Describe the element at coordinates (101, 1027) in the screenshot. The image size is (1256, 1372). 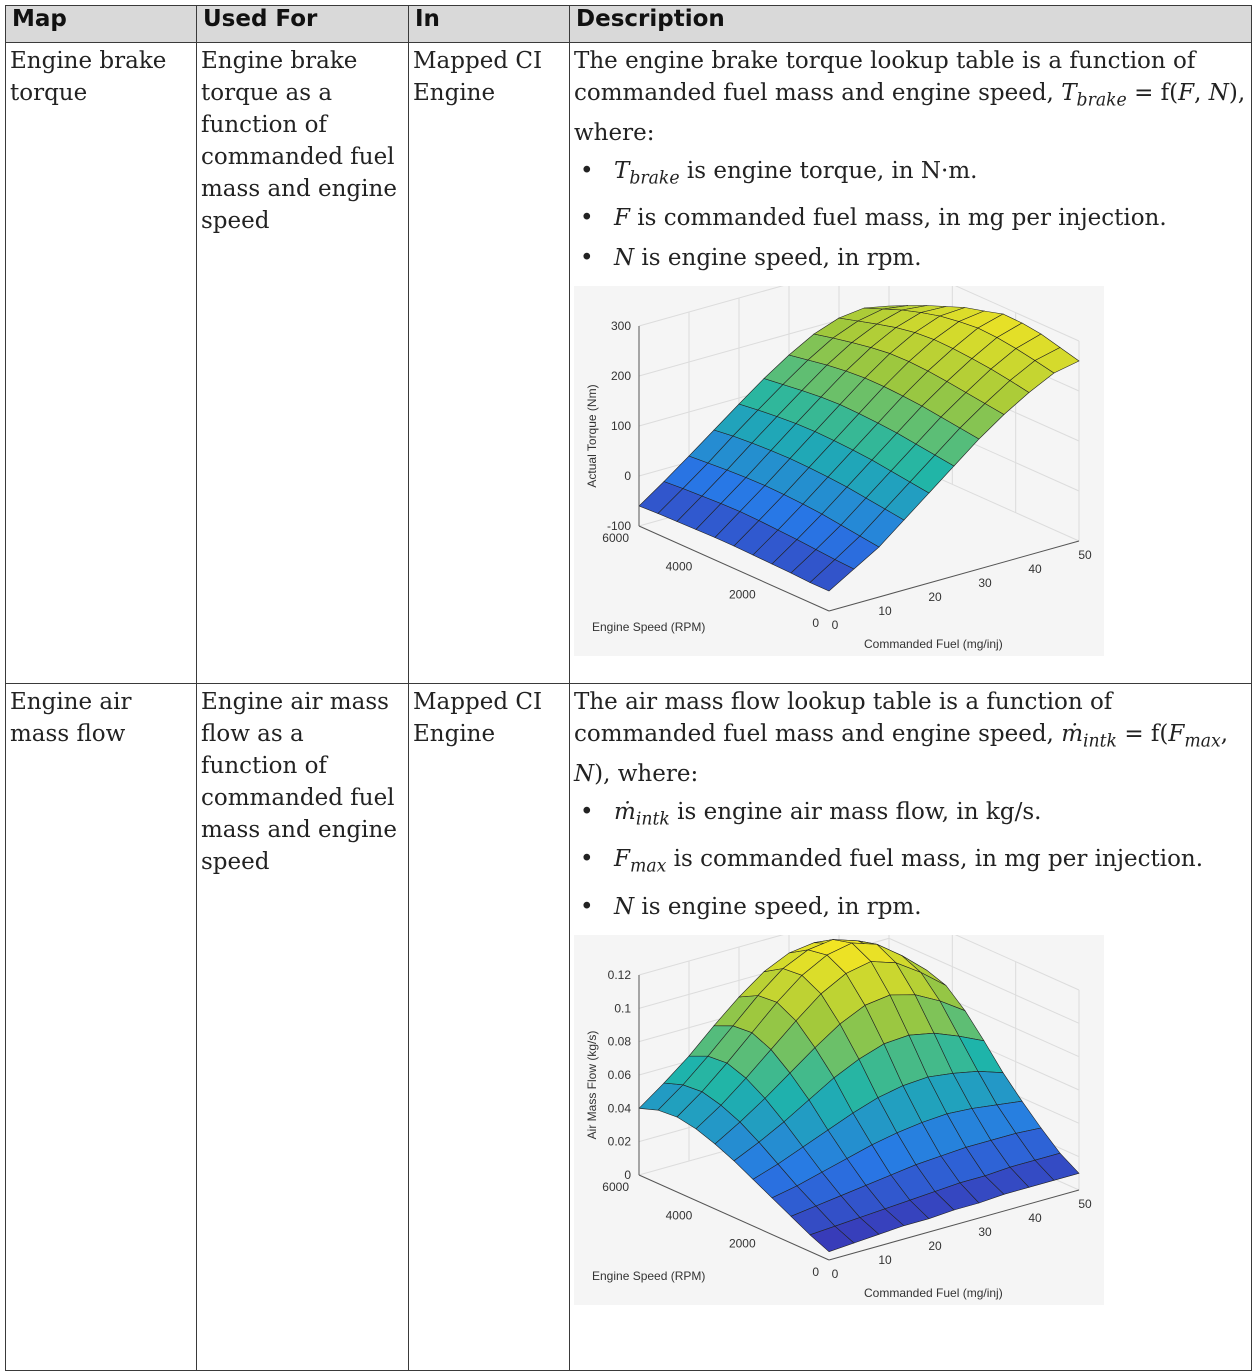
I see `map-cell: Engine air mass flow` at that location.